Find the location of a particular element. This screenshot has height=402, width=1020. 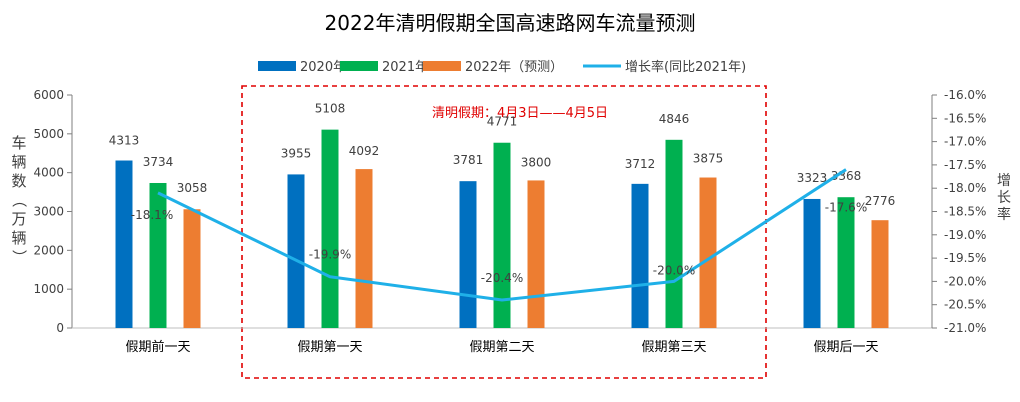

bar-value-label: 3368 is located at coordinates (846, 176).